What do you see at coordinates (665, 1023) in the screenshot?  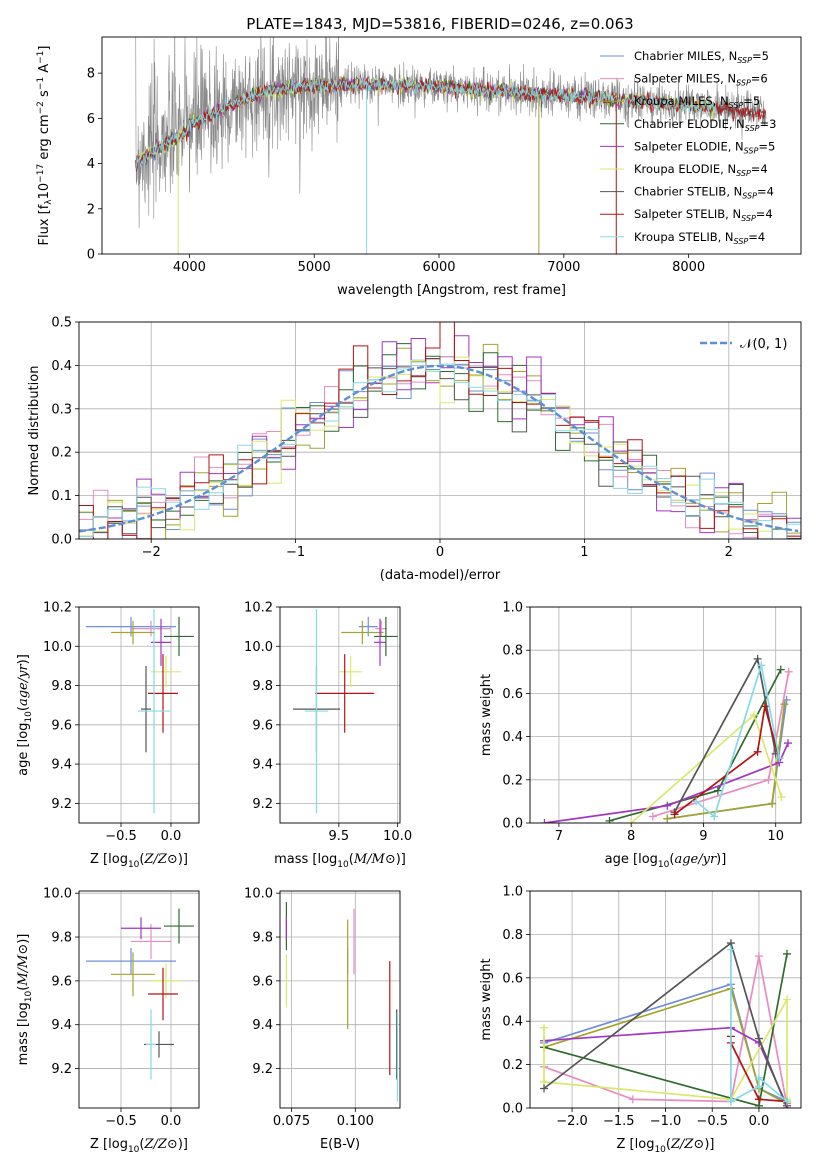 I see `weight-vs-Z-plot-area` at bounding box center [665, 1023].